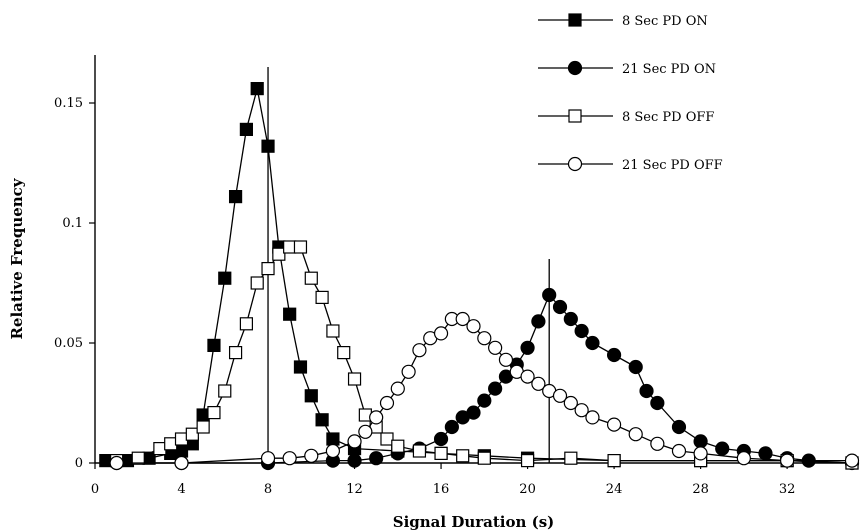 The height and width of the screenshot is (532, 861). I want to click on legend-label: 21 Sec PD ON, so click(669, 69).